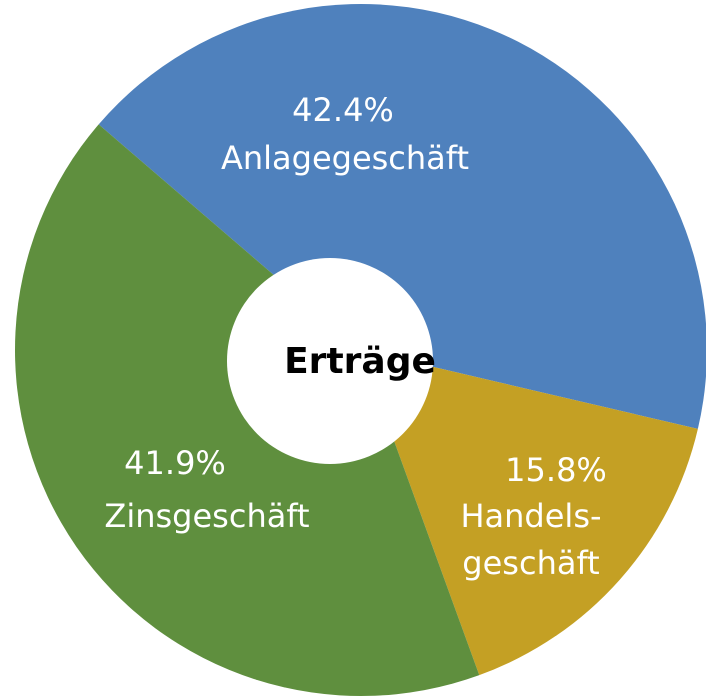 The width and height of the screenshot is (706, 699). Describe the element at coordinates (175, 463) in the screenshot. I see `value-label: 41.9%` at that location.